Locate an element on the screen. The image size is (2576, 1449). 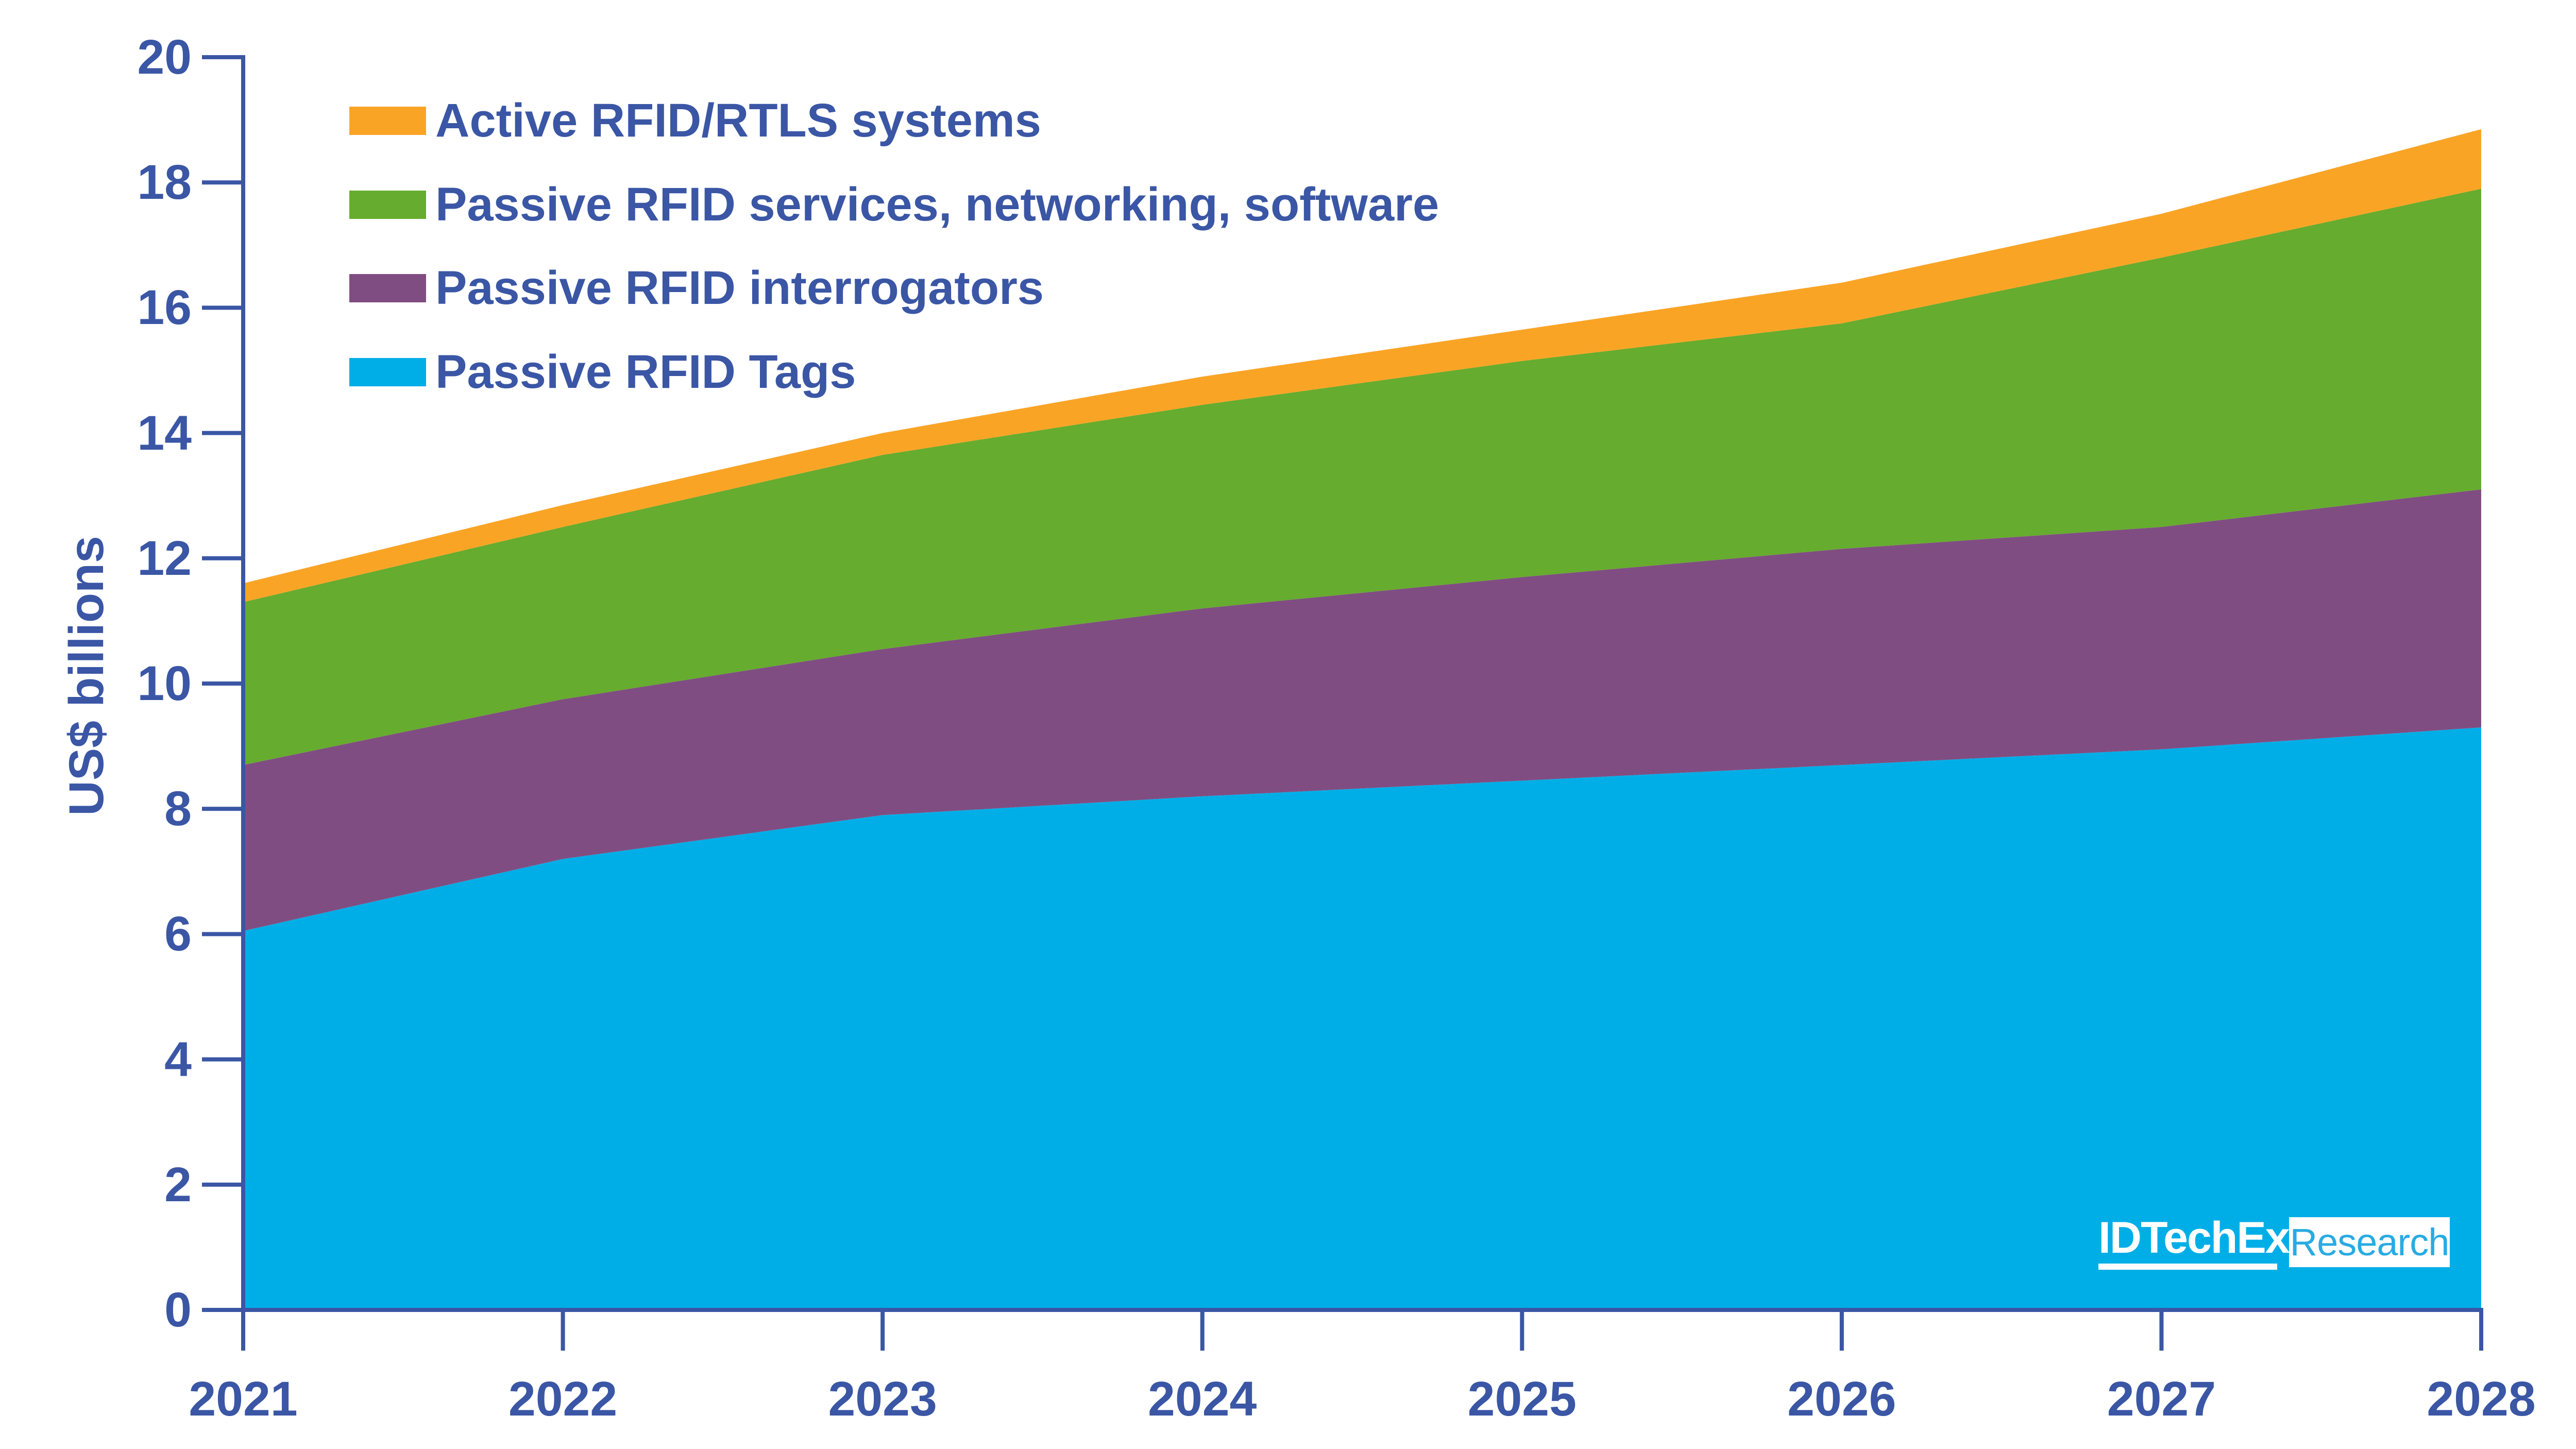
x-tick-label-2022: 2022 is located at coordinates (563, 1399).